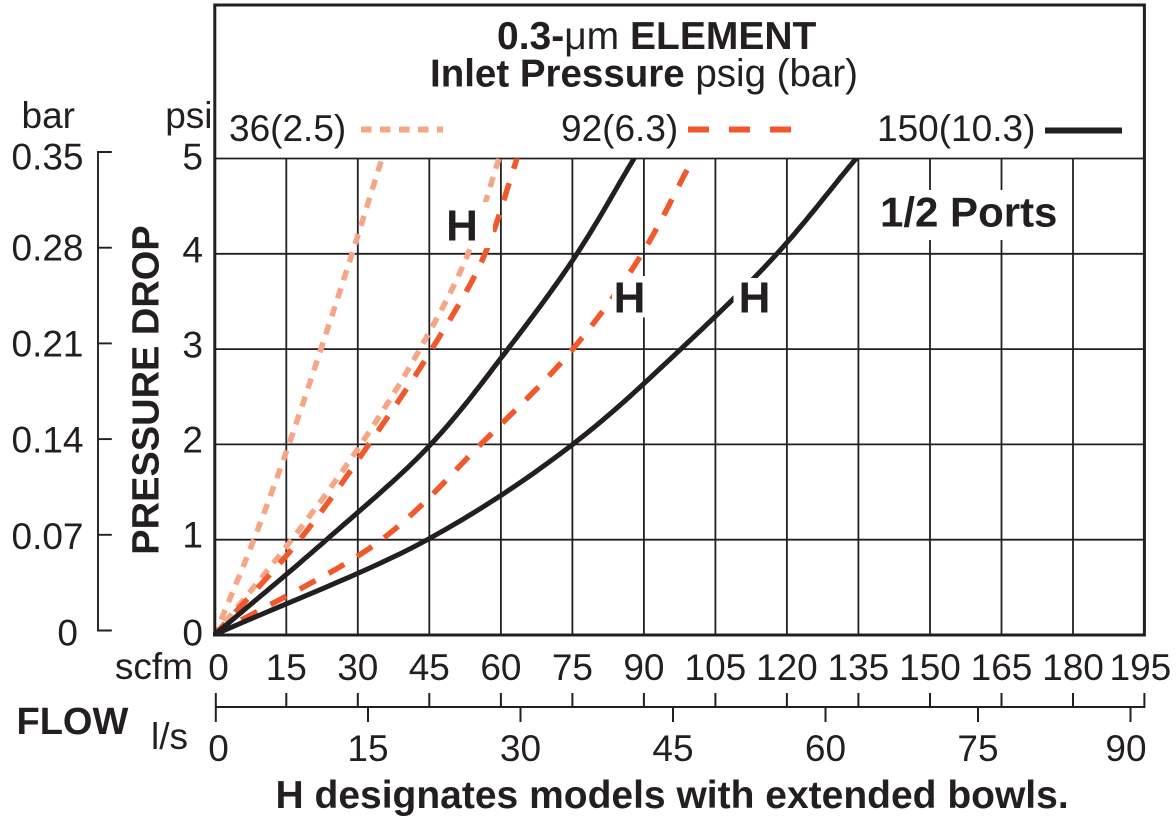  I want to click on svg-text: 0.28, so click(48, 248).